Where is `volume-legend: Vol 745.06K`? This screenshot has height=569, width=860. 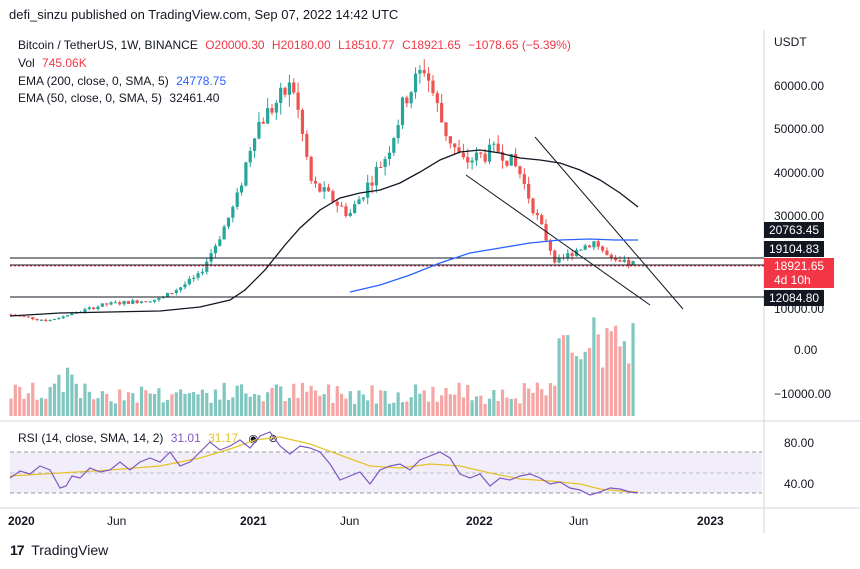
volume-legend: Vol 745.06K is located at coordinates (54, 63).